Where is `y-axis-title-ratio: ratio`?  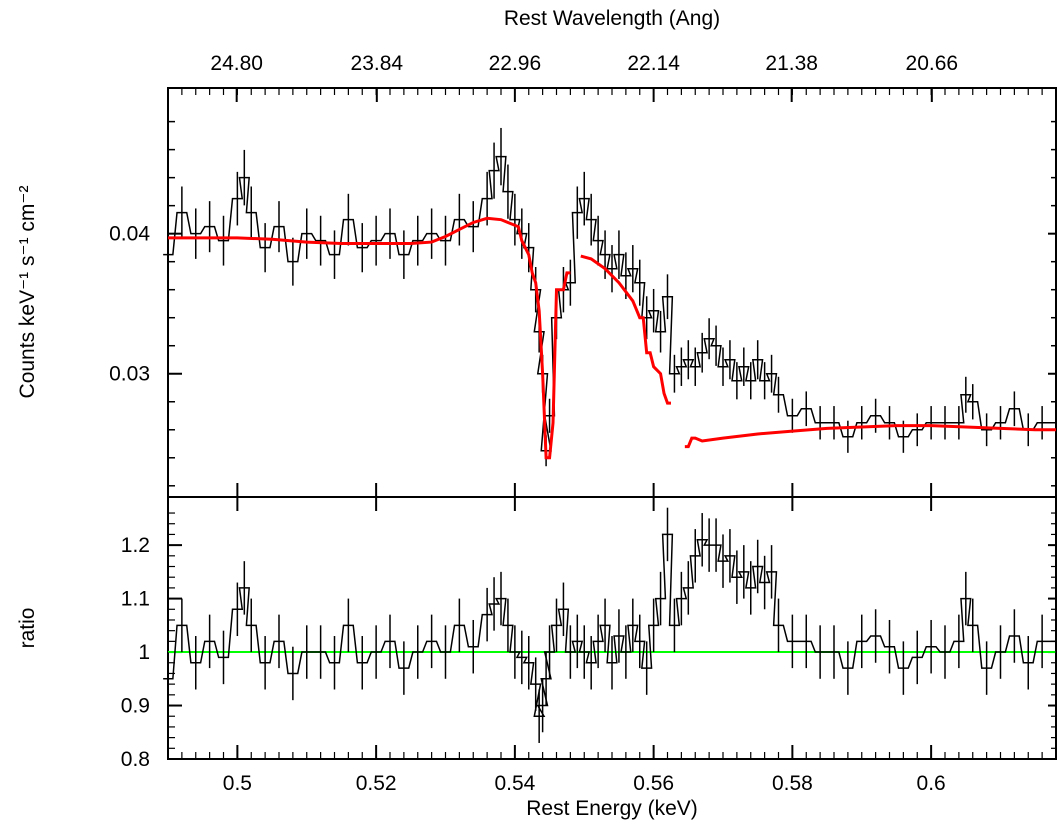 y-axis-title-ratio: ratio is located at coordinates (27, 628).